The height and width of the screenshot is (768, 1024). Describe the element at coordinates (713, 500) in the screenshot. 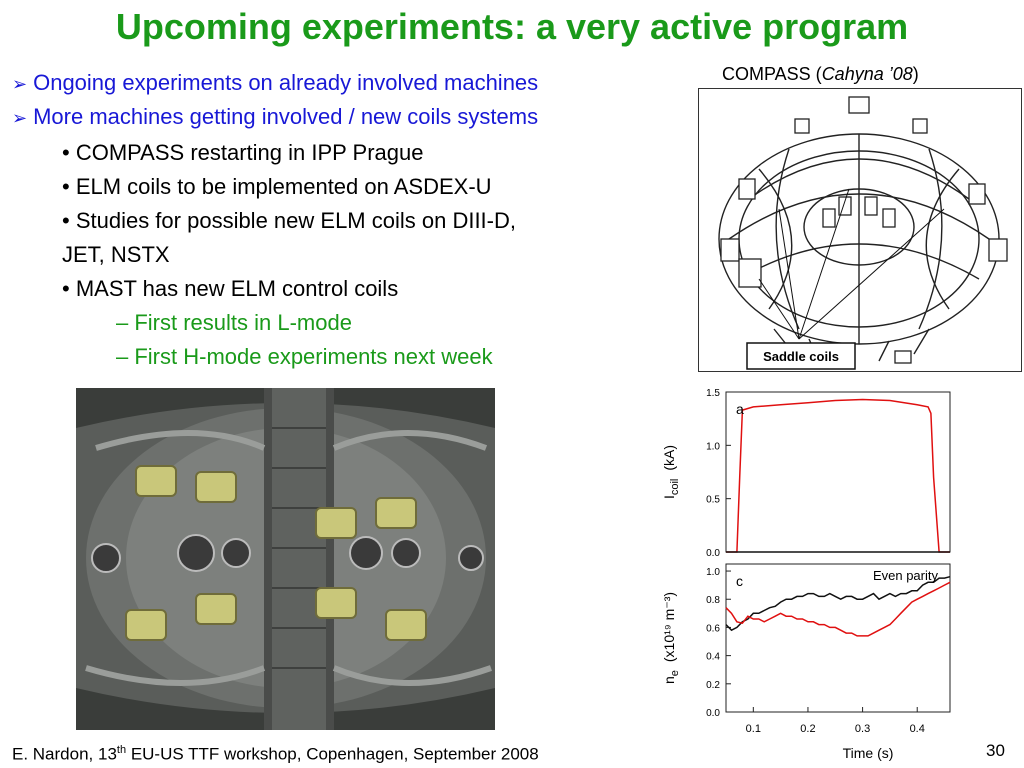

I see `y-tick-label: 0.5` at that location.